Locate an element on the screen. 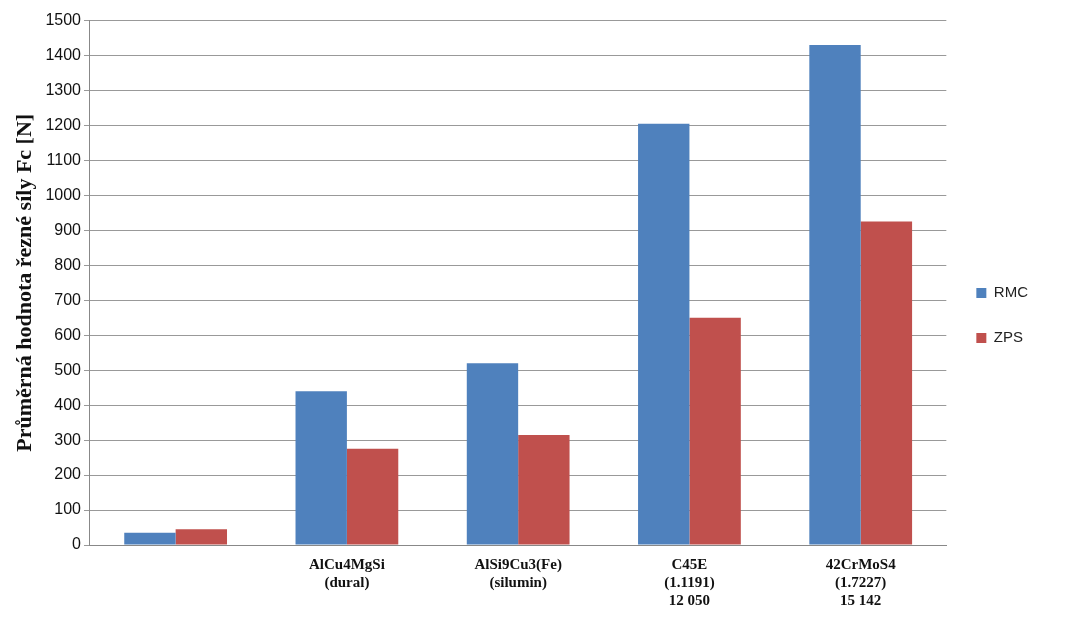  y-tick-label: 1200 is located at coordinates (63, 124).